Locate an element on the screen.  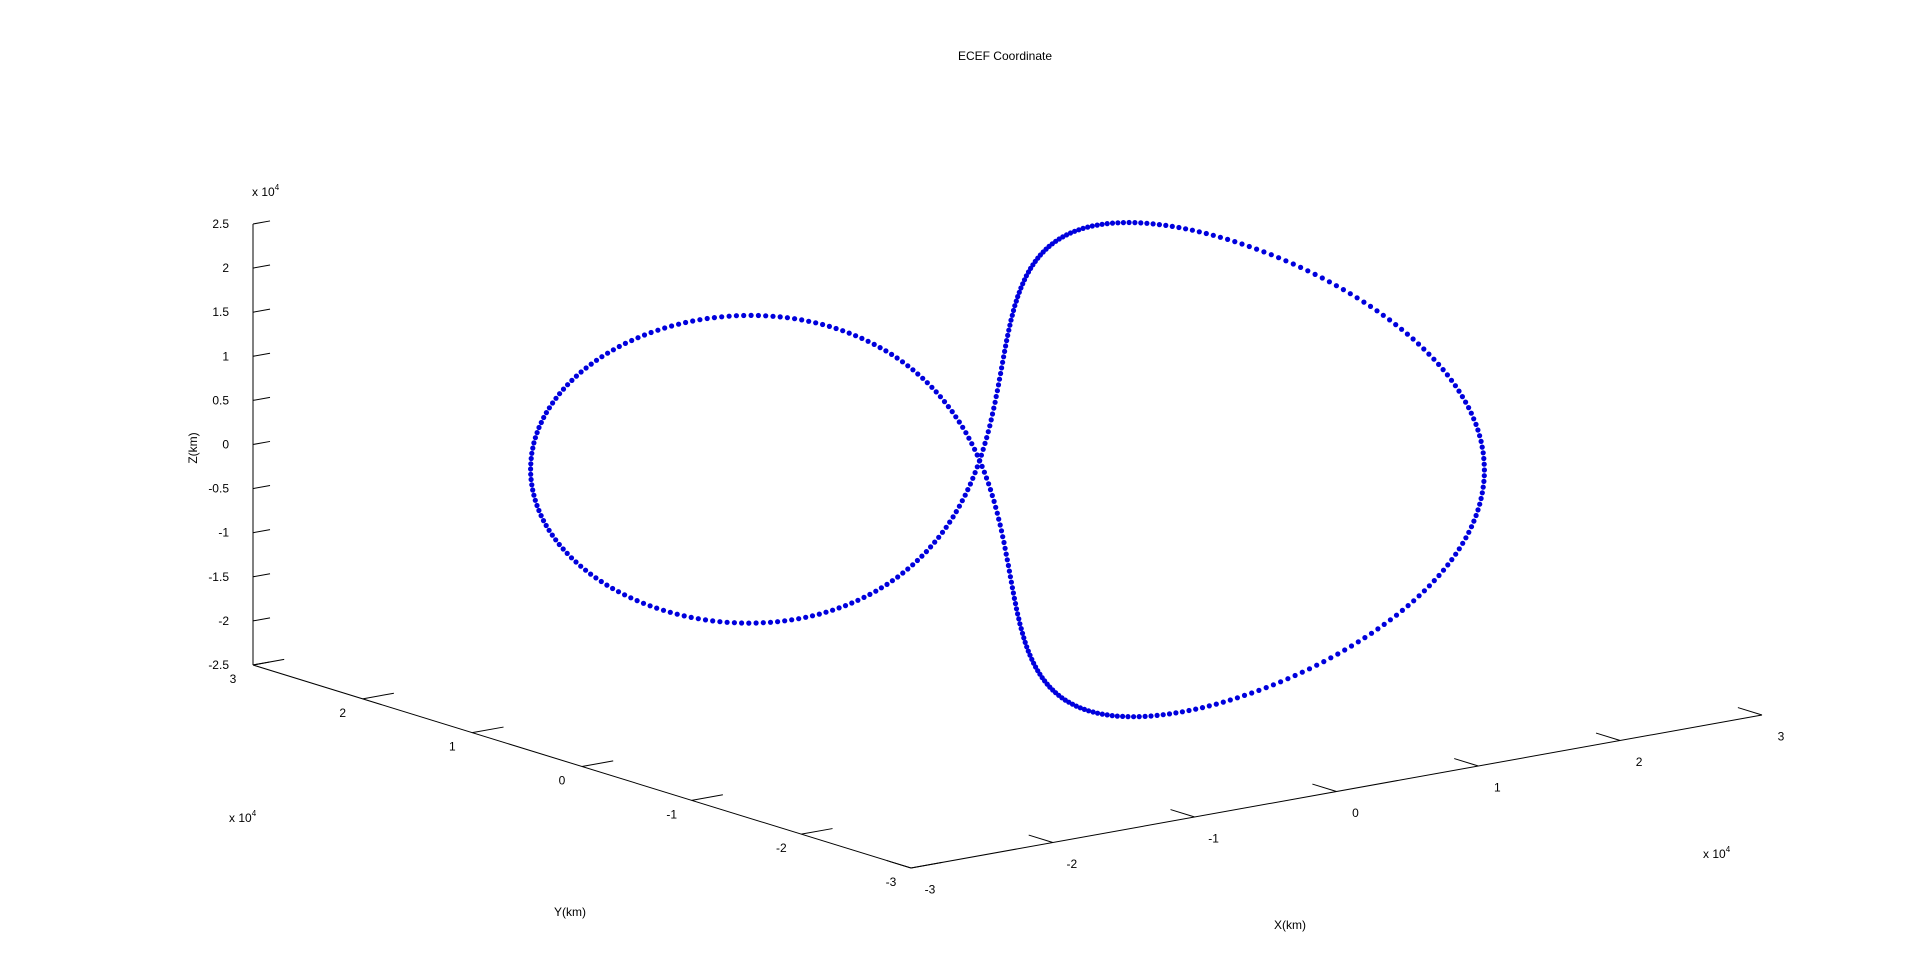
z-tick-label: 0.5 is located at coordinates (220, 400).